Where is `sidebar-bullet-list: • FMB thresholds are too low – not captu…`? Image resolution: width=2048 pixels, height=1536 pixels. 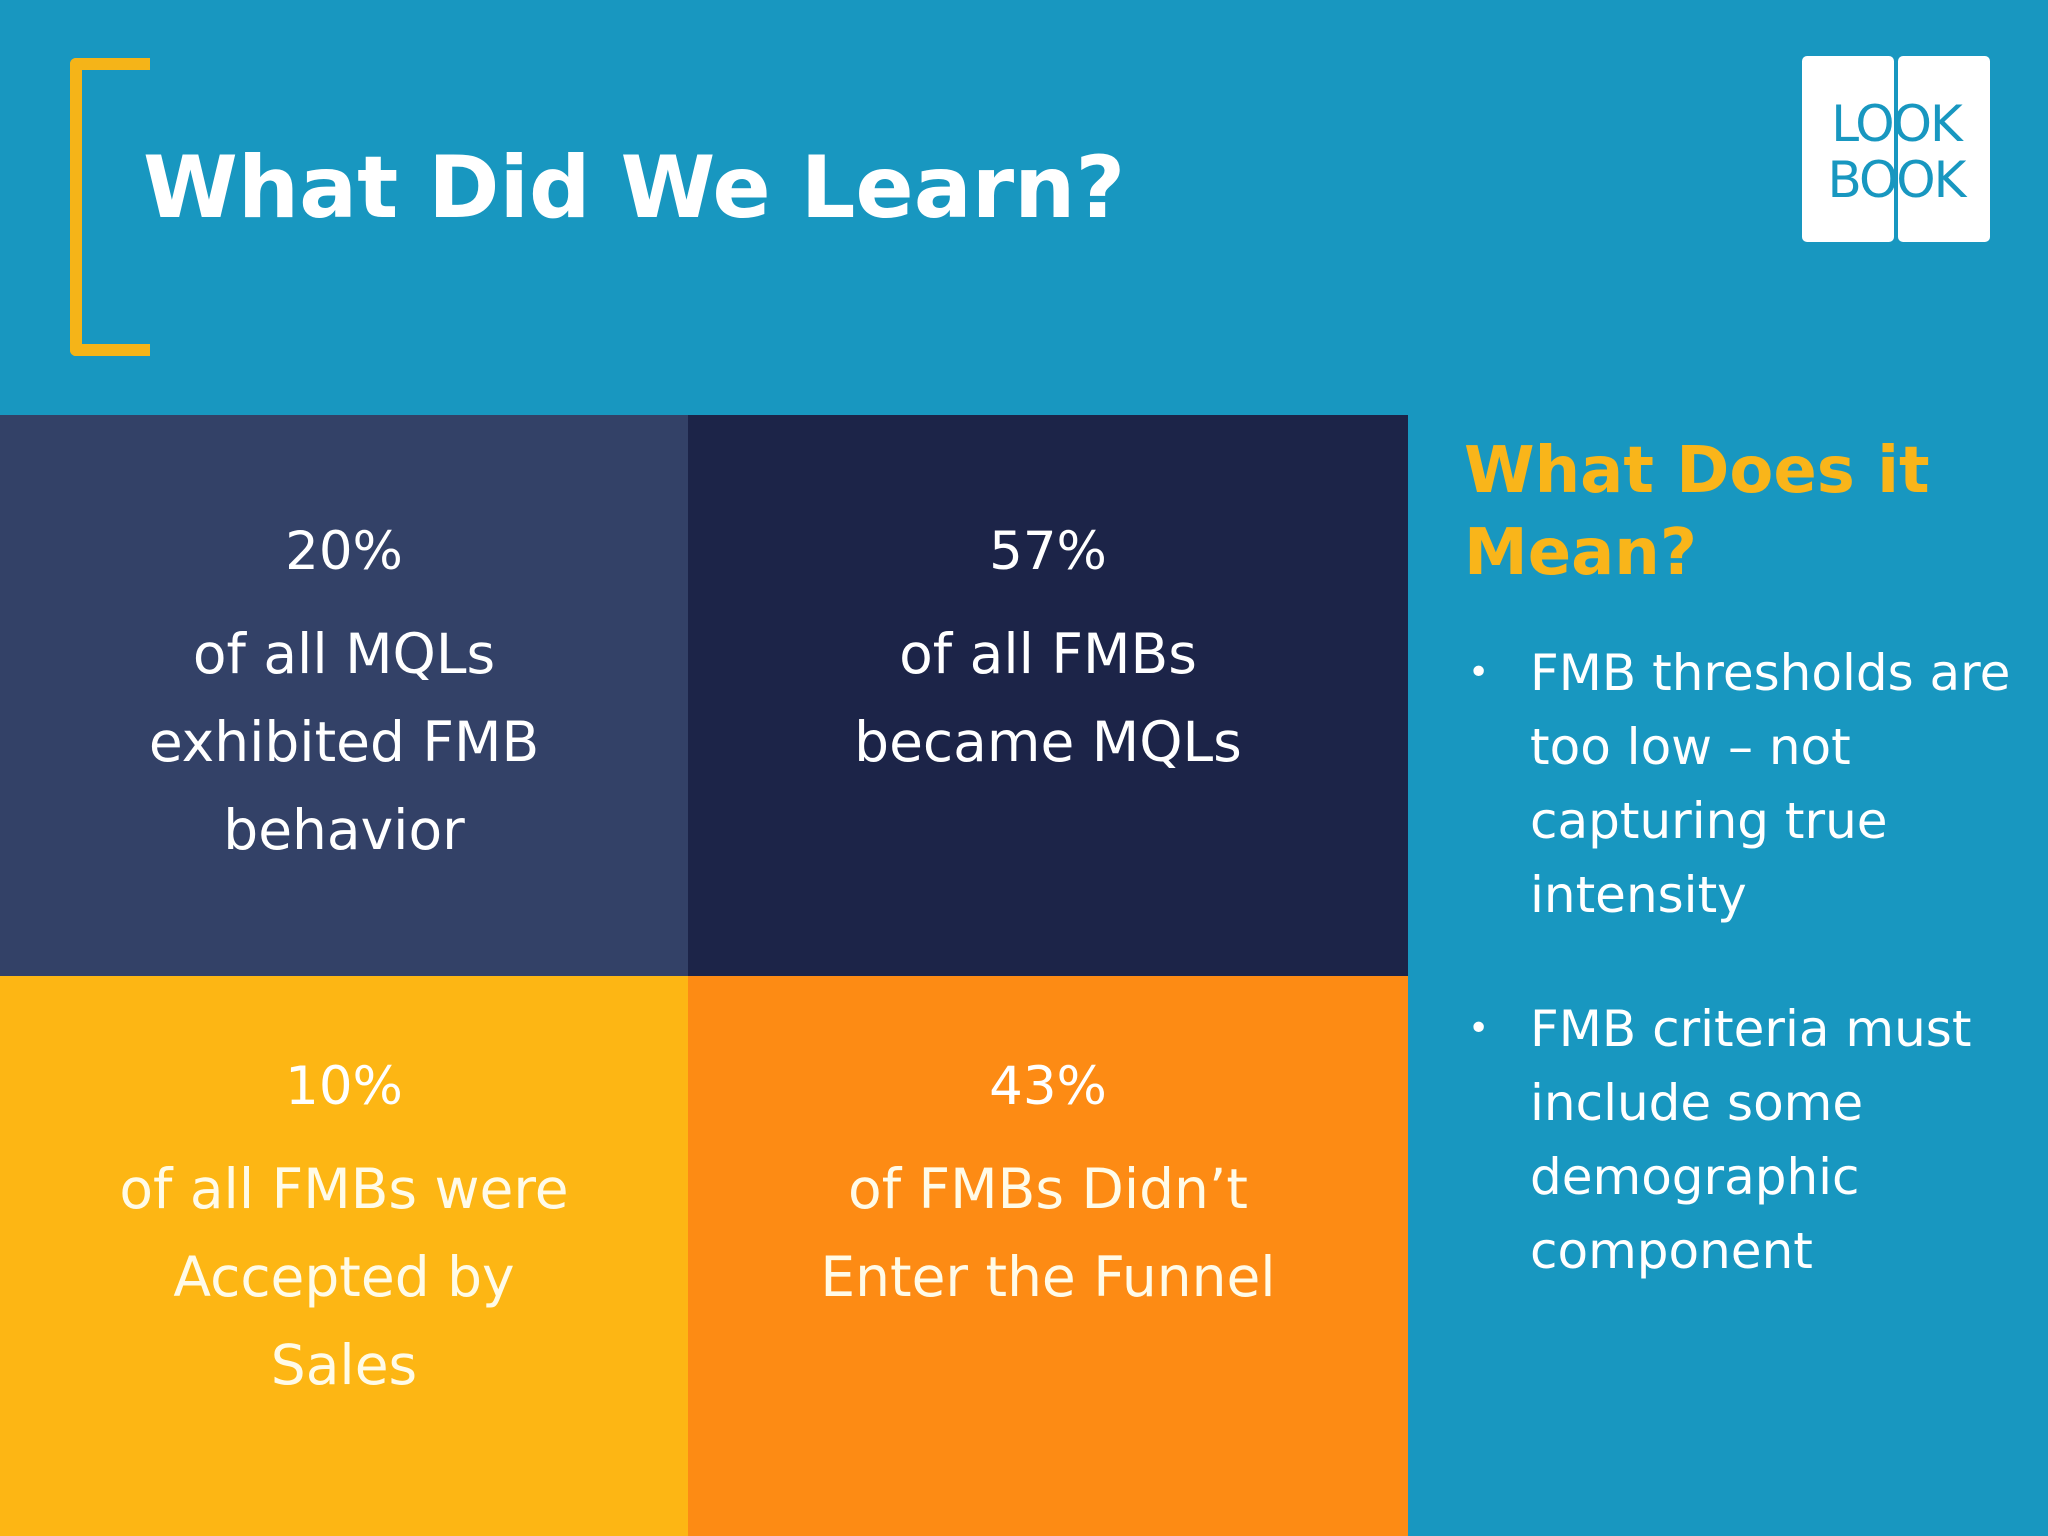
sidebar-bullet-list: • FMB thresholds are too low – not captu… is located at coordinates (1740, 992).